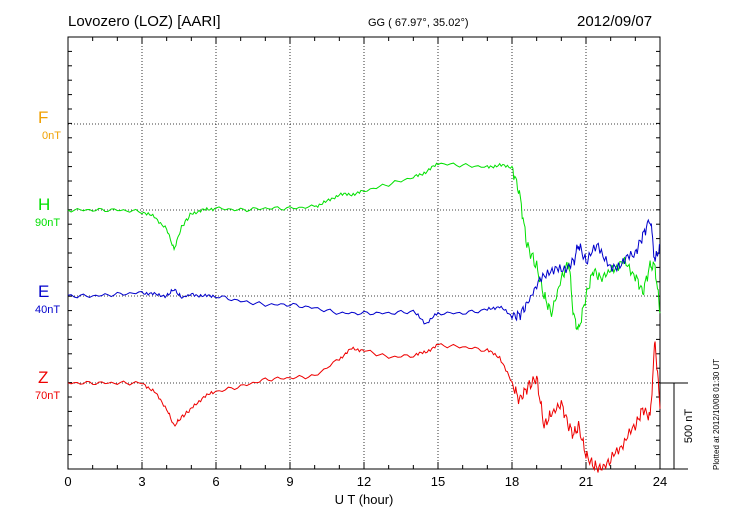 This screenshot has width=730, height=520. What do you see at coordinates (43, 377) in the screenshot?
I see `component-letter-z: Z` at bounding box center [43, 377].